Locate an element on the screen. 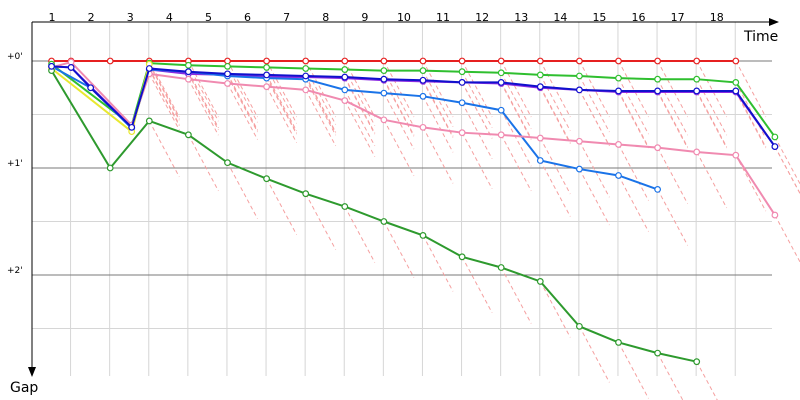 This screenshot has height=400, width=800. x-tick-label: 2 is located at coordinates (91, 17).